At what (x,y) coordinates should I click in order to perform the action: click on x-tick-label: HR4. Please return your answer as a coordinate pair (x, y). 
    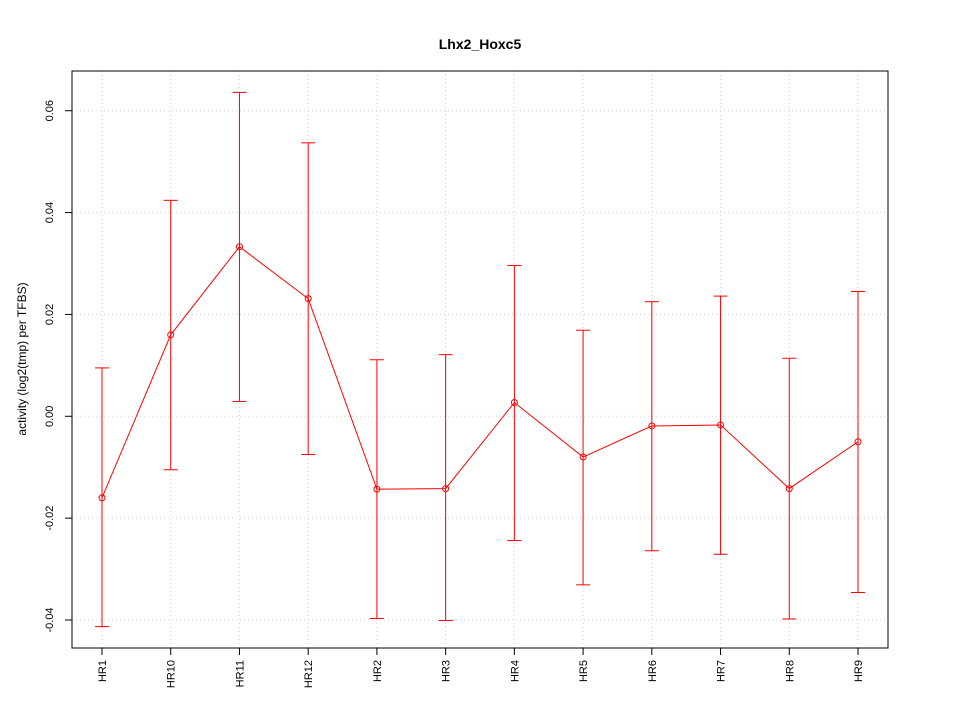
    Looking at the image, I should click on (515, 671).